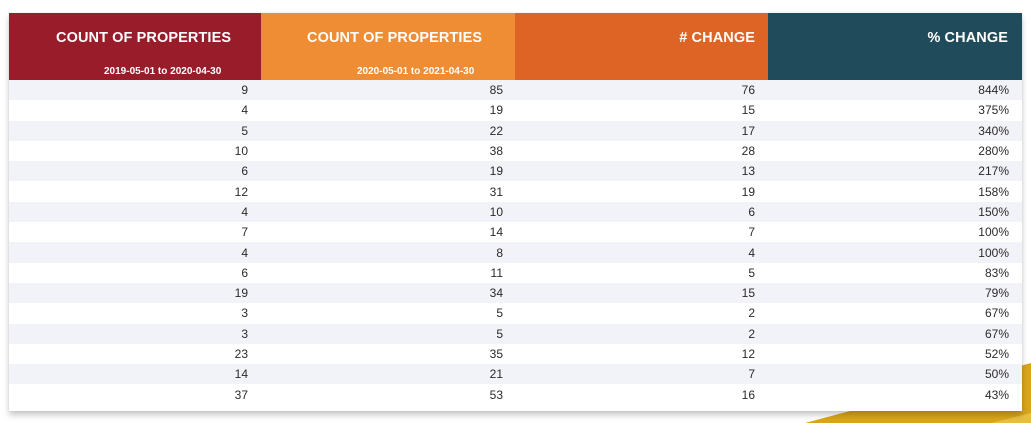 This screenshot has width=1031, height=423. I want to click on table-row: 6 11 5 83%, so click(515, 272).